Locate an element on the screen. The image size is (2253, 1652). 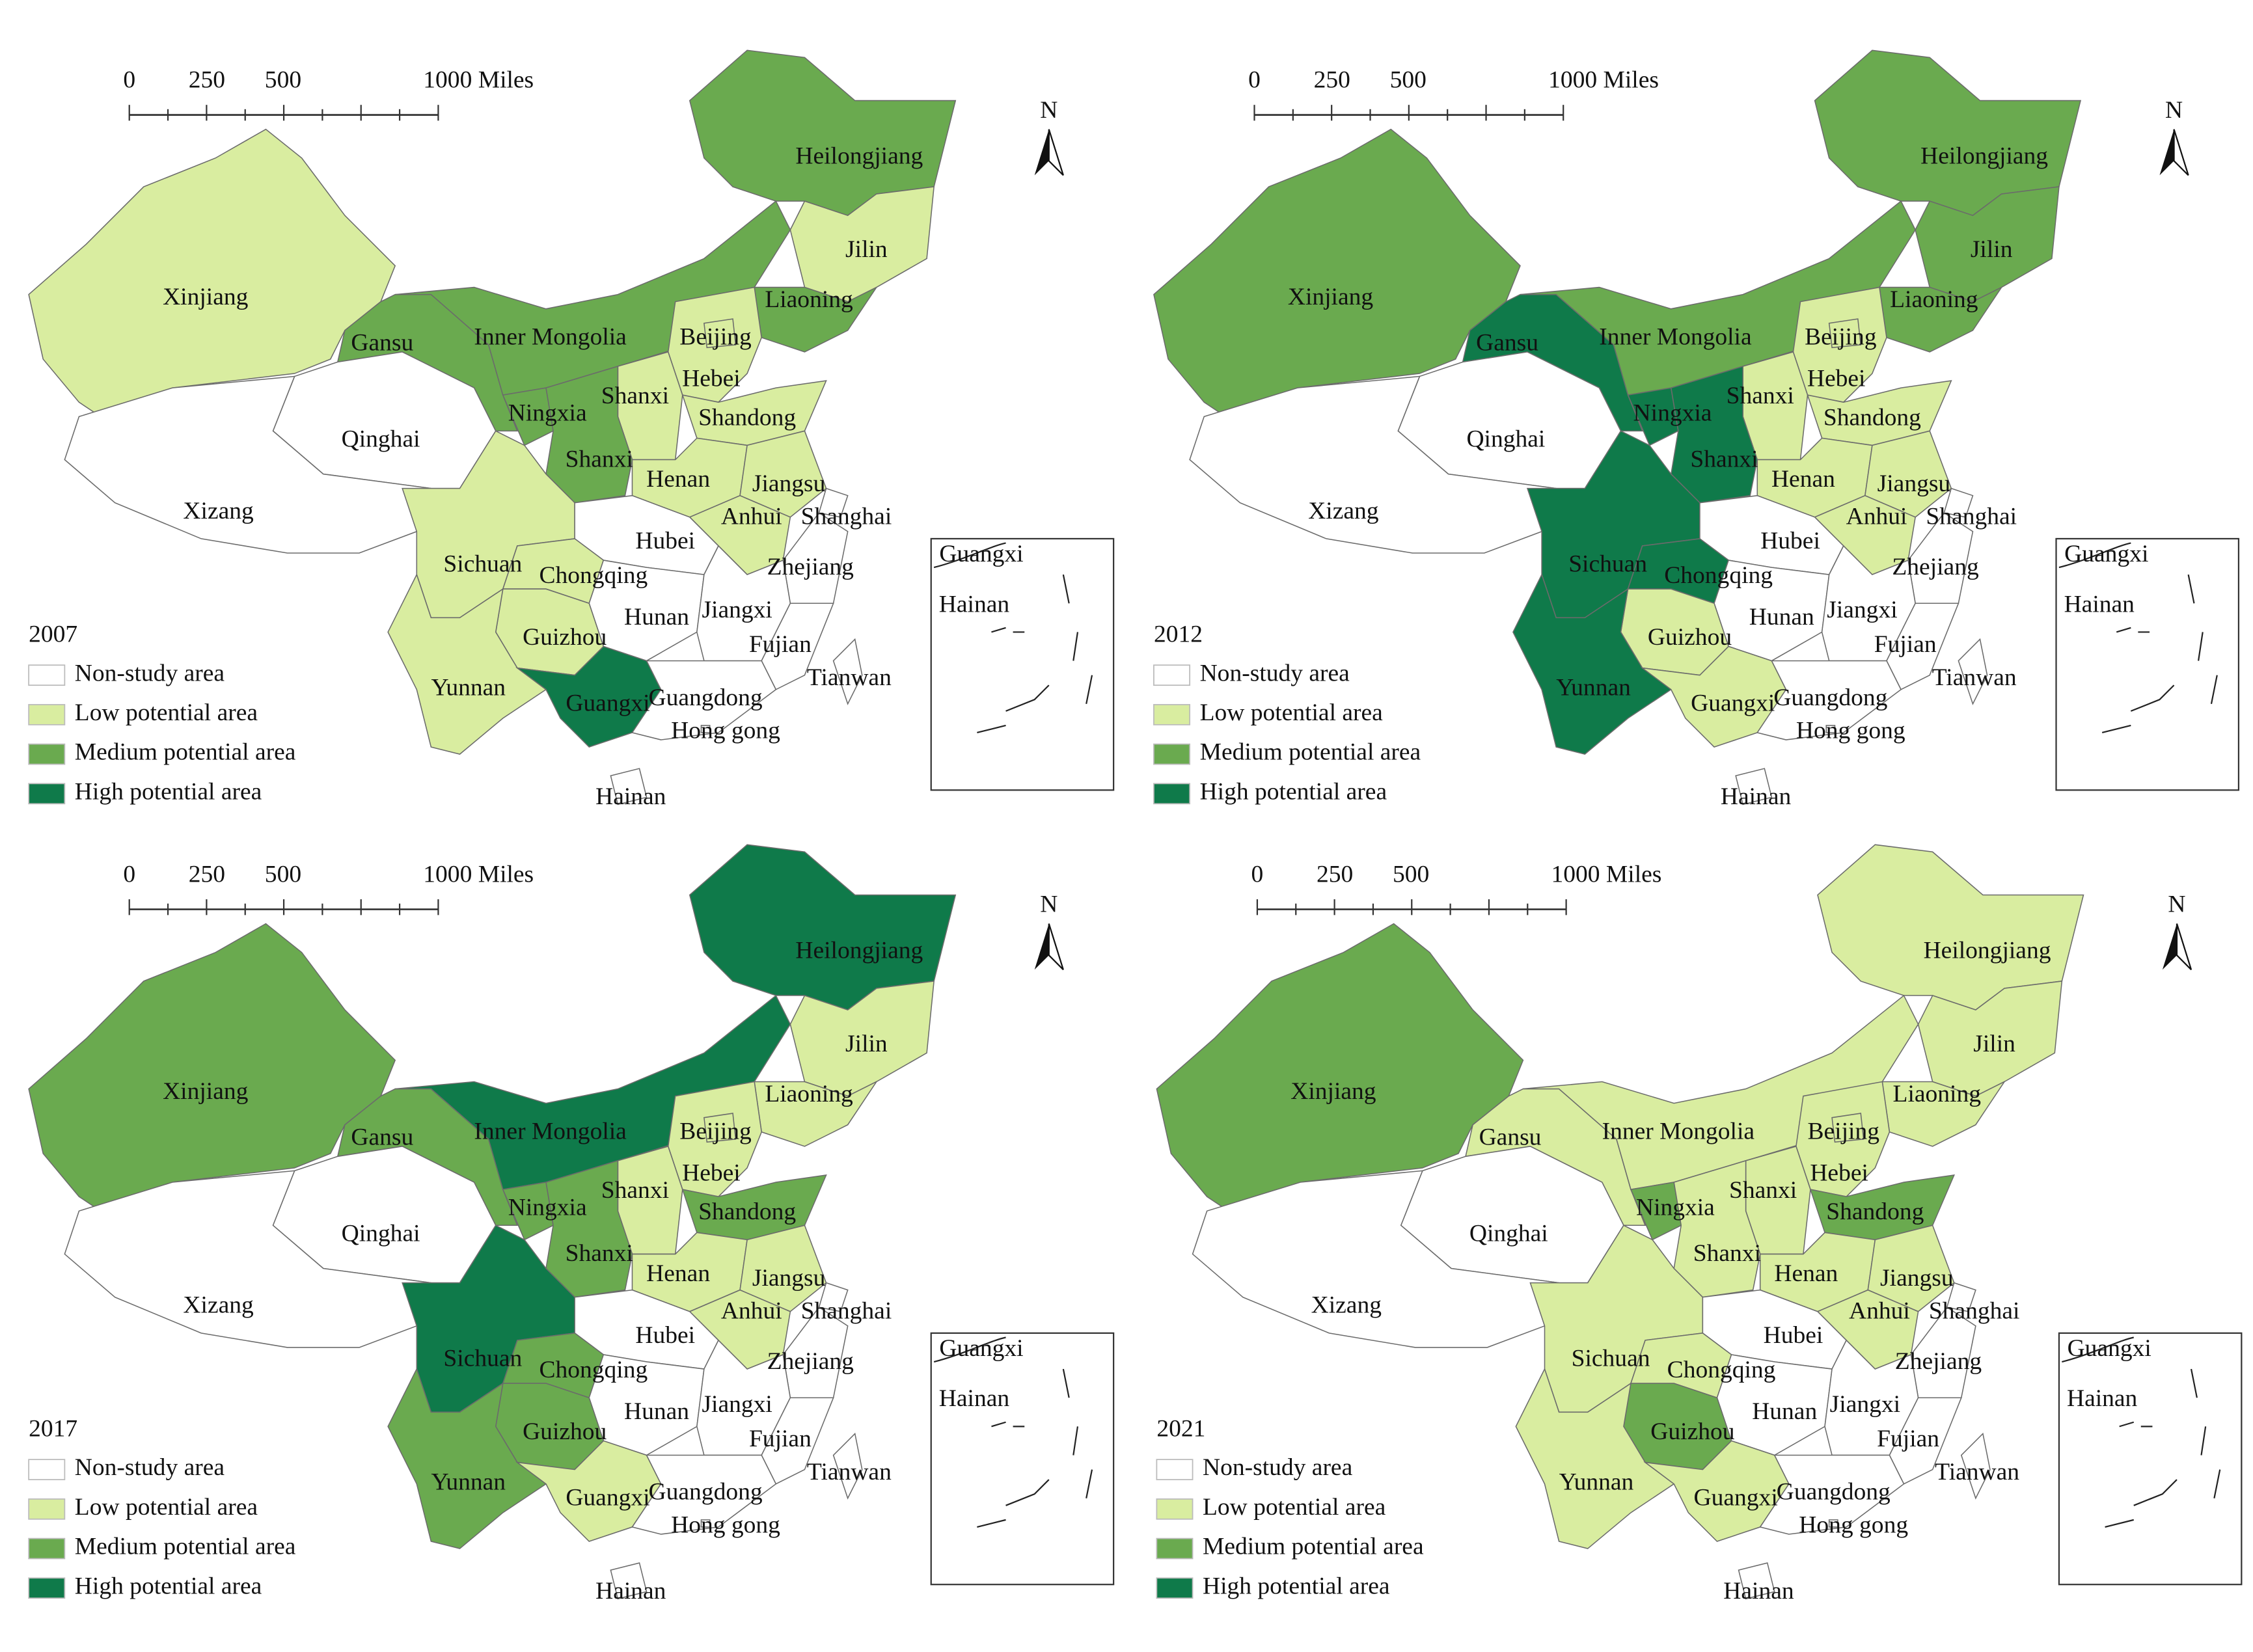
province-label: Hong gong is located at coordinates (1853, 1526).